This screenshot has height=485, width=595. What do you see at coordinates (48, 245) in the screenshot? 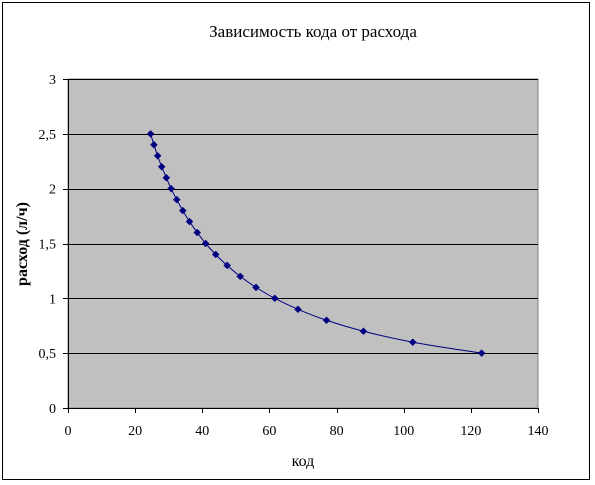
I see `y-tick-label: 1,5` at bounding box center [48, 245].